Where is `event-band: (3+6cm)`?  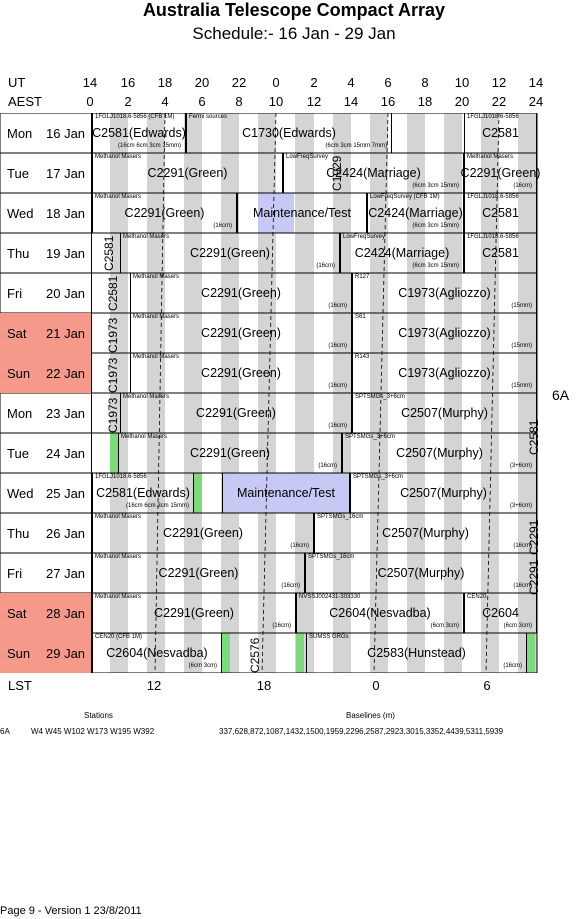
event-band: (3+6cm) is located at coordinates (520, 506).